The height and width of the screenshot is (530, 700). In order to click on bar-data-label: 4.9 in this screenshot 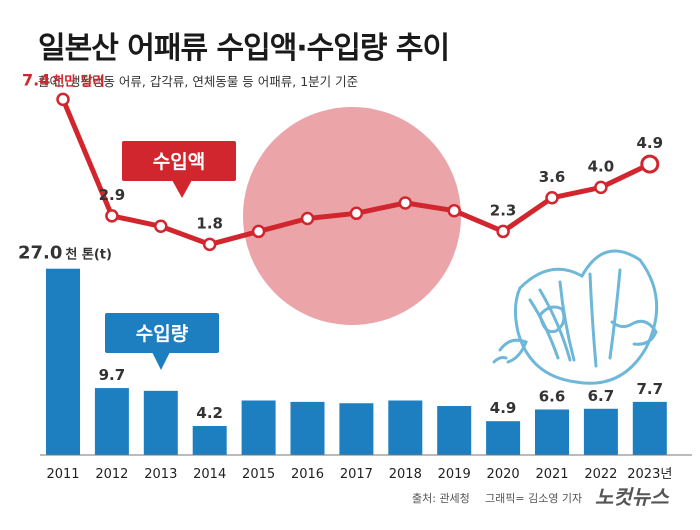, I will do `click(503, 408)`.